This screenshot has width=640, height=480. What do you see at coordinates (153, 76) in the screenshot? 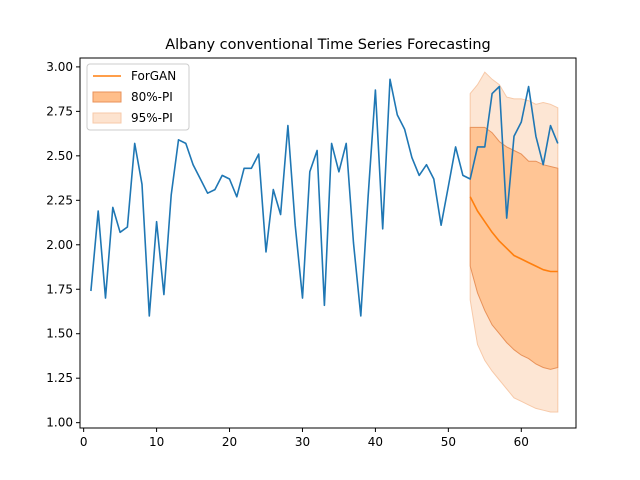
I see `legend-label: ForGAN` at bounding box center [153, 76].